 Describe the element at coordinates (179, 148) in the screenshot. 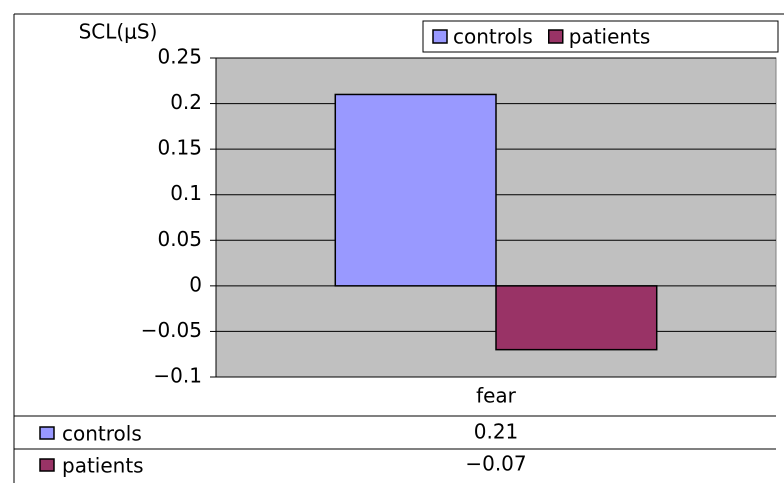

I see `y-tick-label: 0.15` at that location.